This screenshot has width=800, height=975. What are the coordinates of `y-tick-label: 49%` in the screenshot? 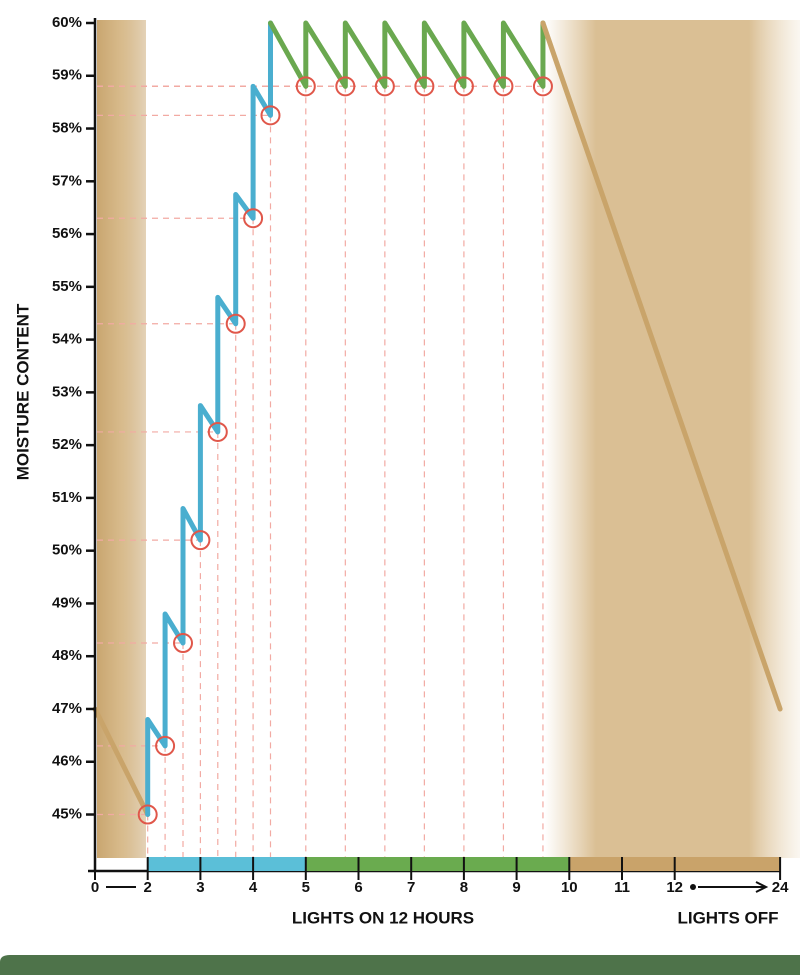 It's located at (67, 602).